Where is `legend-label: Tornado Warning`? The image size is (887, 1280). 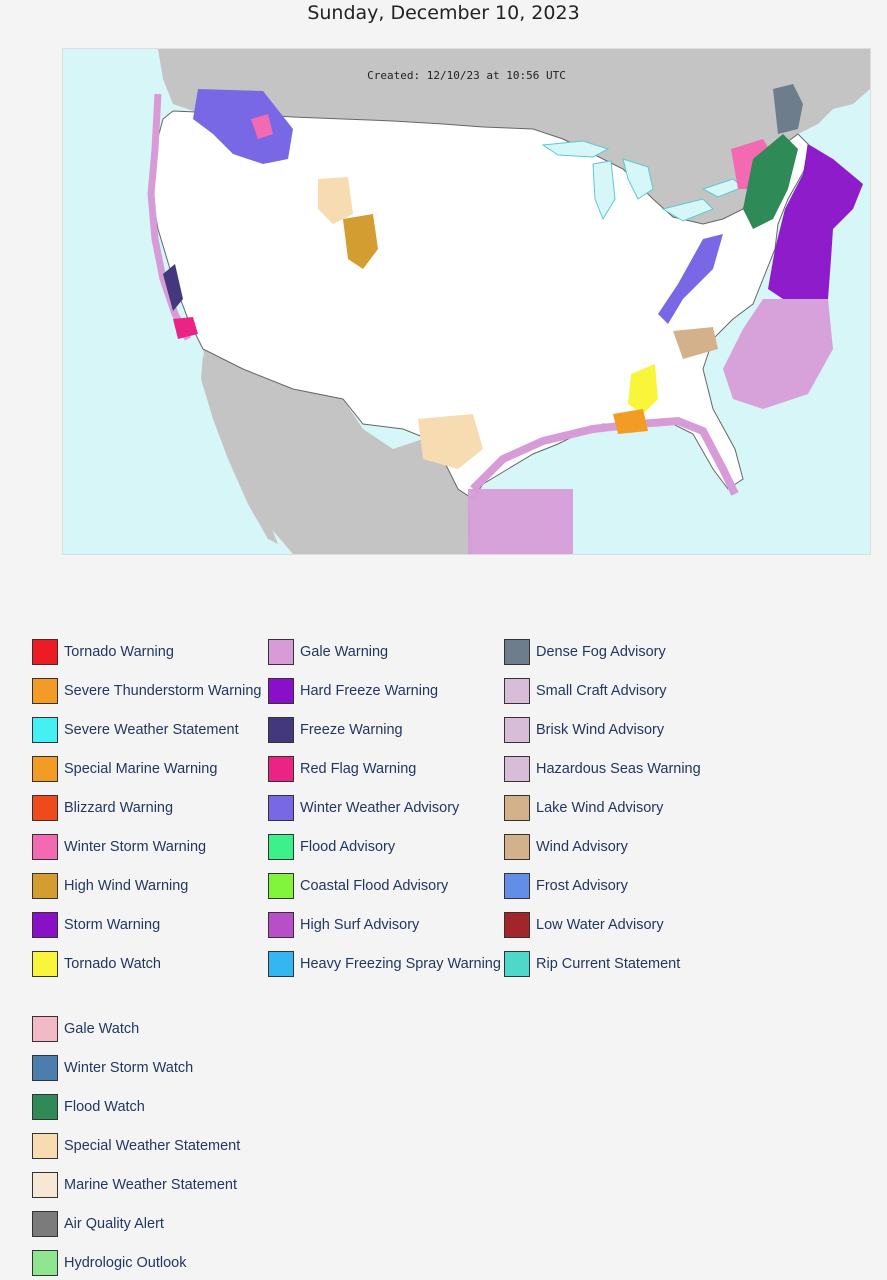
legend-label: Tornado Warning is located at coordinates (119, 652).